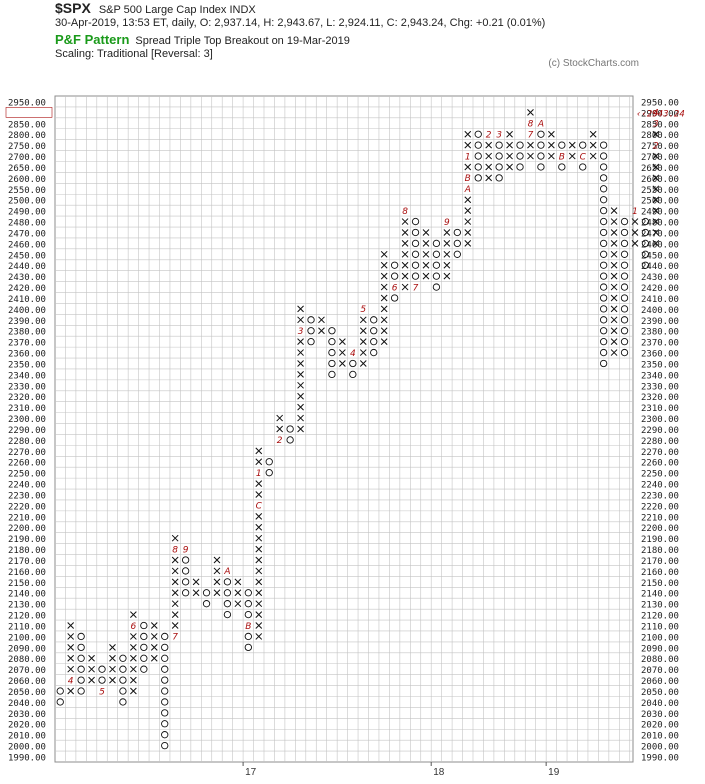 The height and width of the screenshot is (784, 705). Describe the element at coordinates (280, 430) in the screenshot. I see `pnf-column-x: 2` at that location.